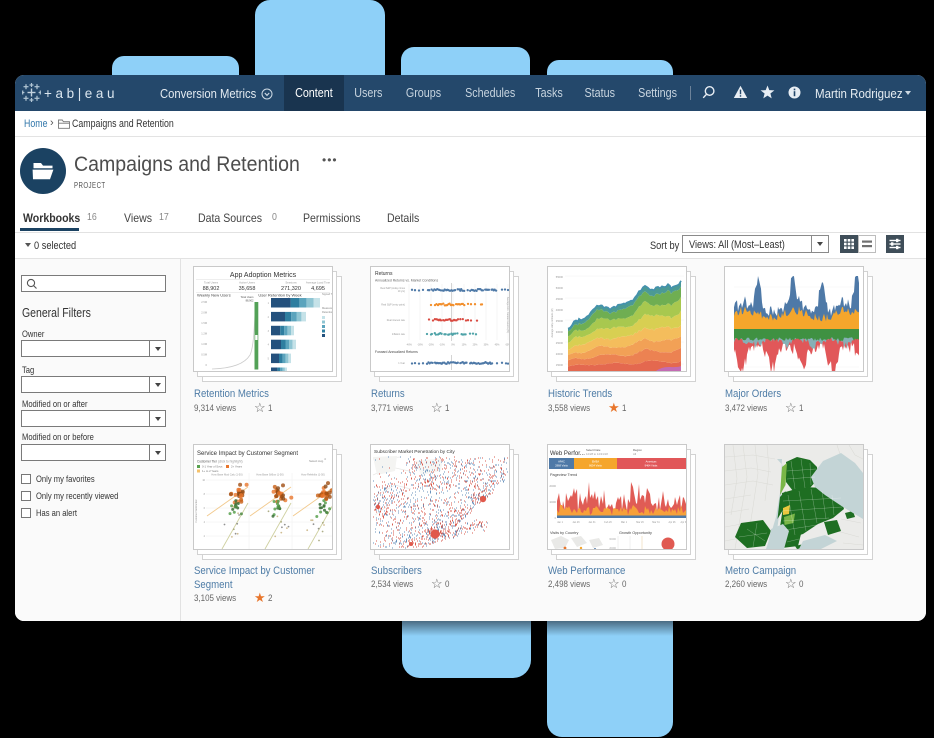  I want to click on svg-text: App Adoption Metrics, so click(263, 275).